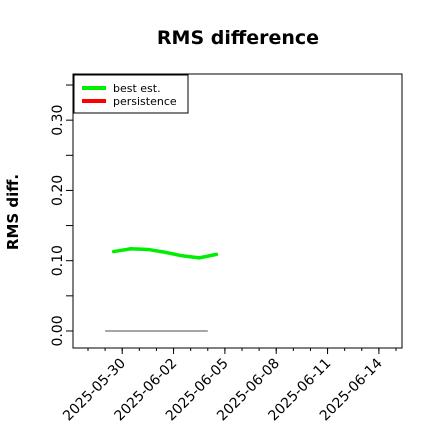  What do you see at coordinates (61, 215) in the screenshot?
I see `y-axis: 0.00 0.10 0.20 0.30` at bounding box center [61, 215].